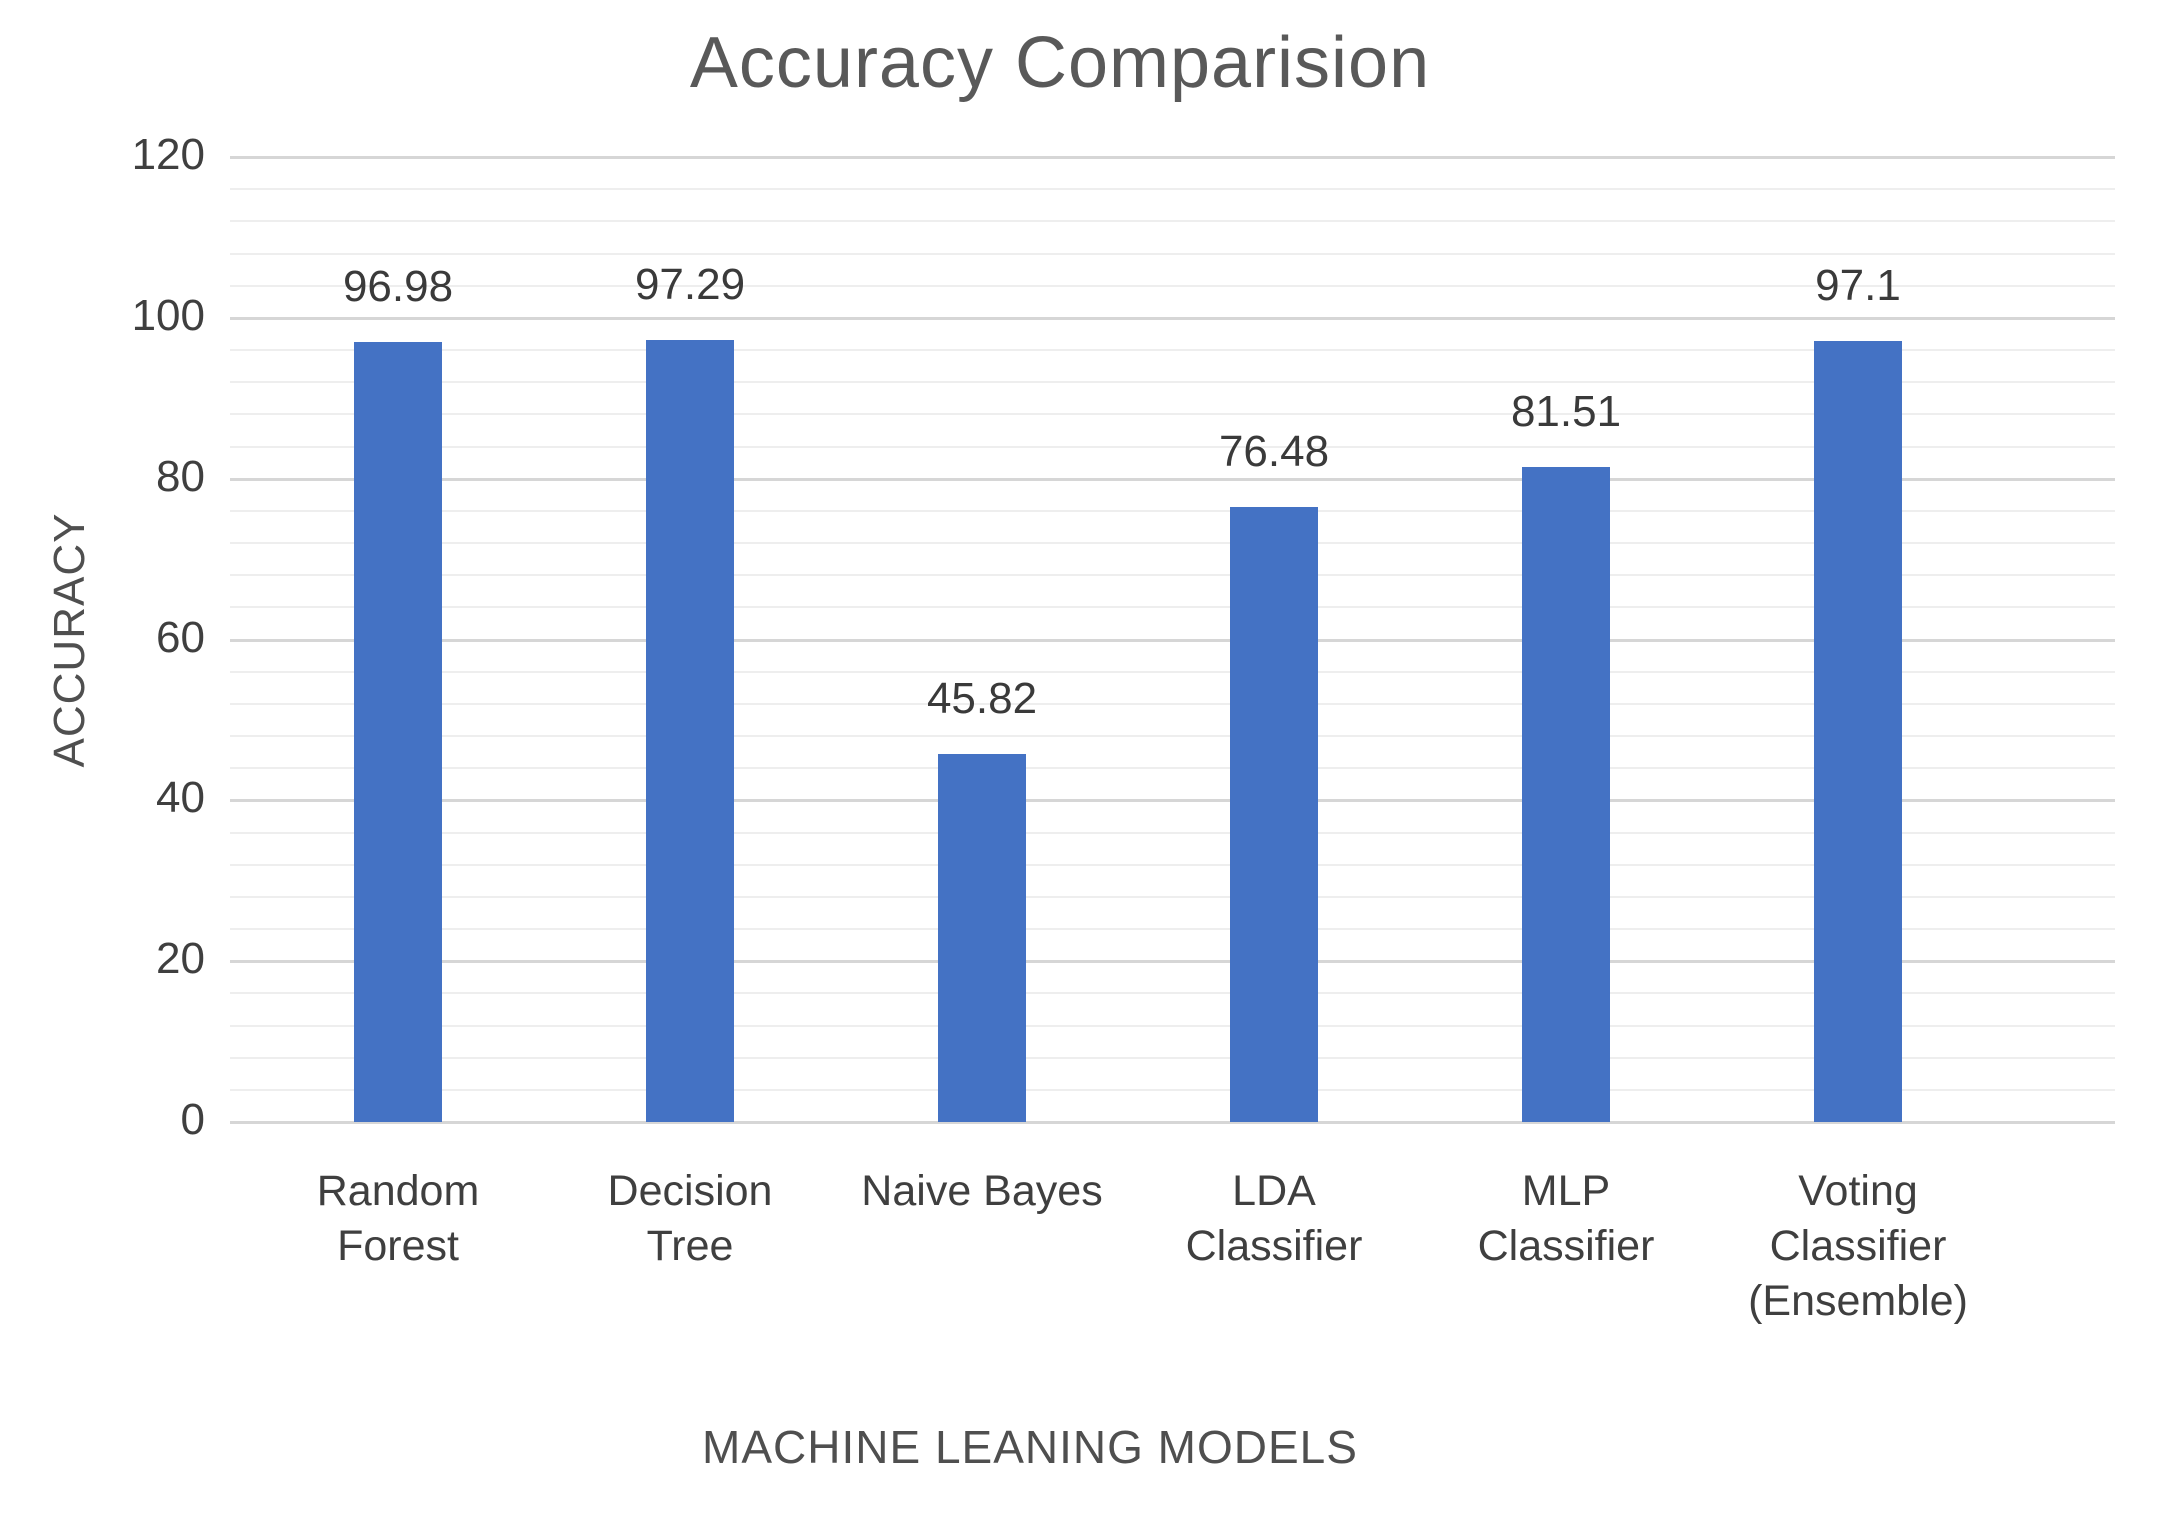  What do you see at coordinates (180, 476) in the screenshot?
I see `y-tick-label: 80` at bounding box center [180, 476].